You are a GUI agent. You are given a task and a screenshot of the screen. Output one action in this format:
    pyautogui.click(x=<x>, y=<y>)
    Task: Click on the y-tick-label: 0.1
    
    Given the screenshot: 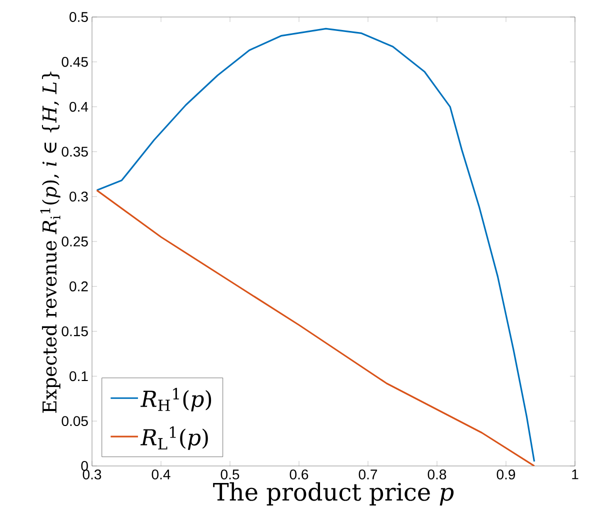 What is the action you would take?
    pyautogui.click(x=79, y=376)
    